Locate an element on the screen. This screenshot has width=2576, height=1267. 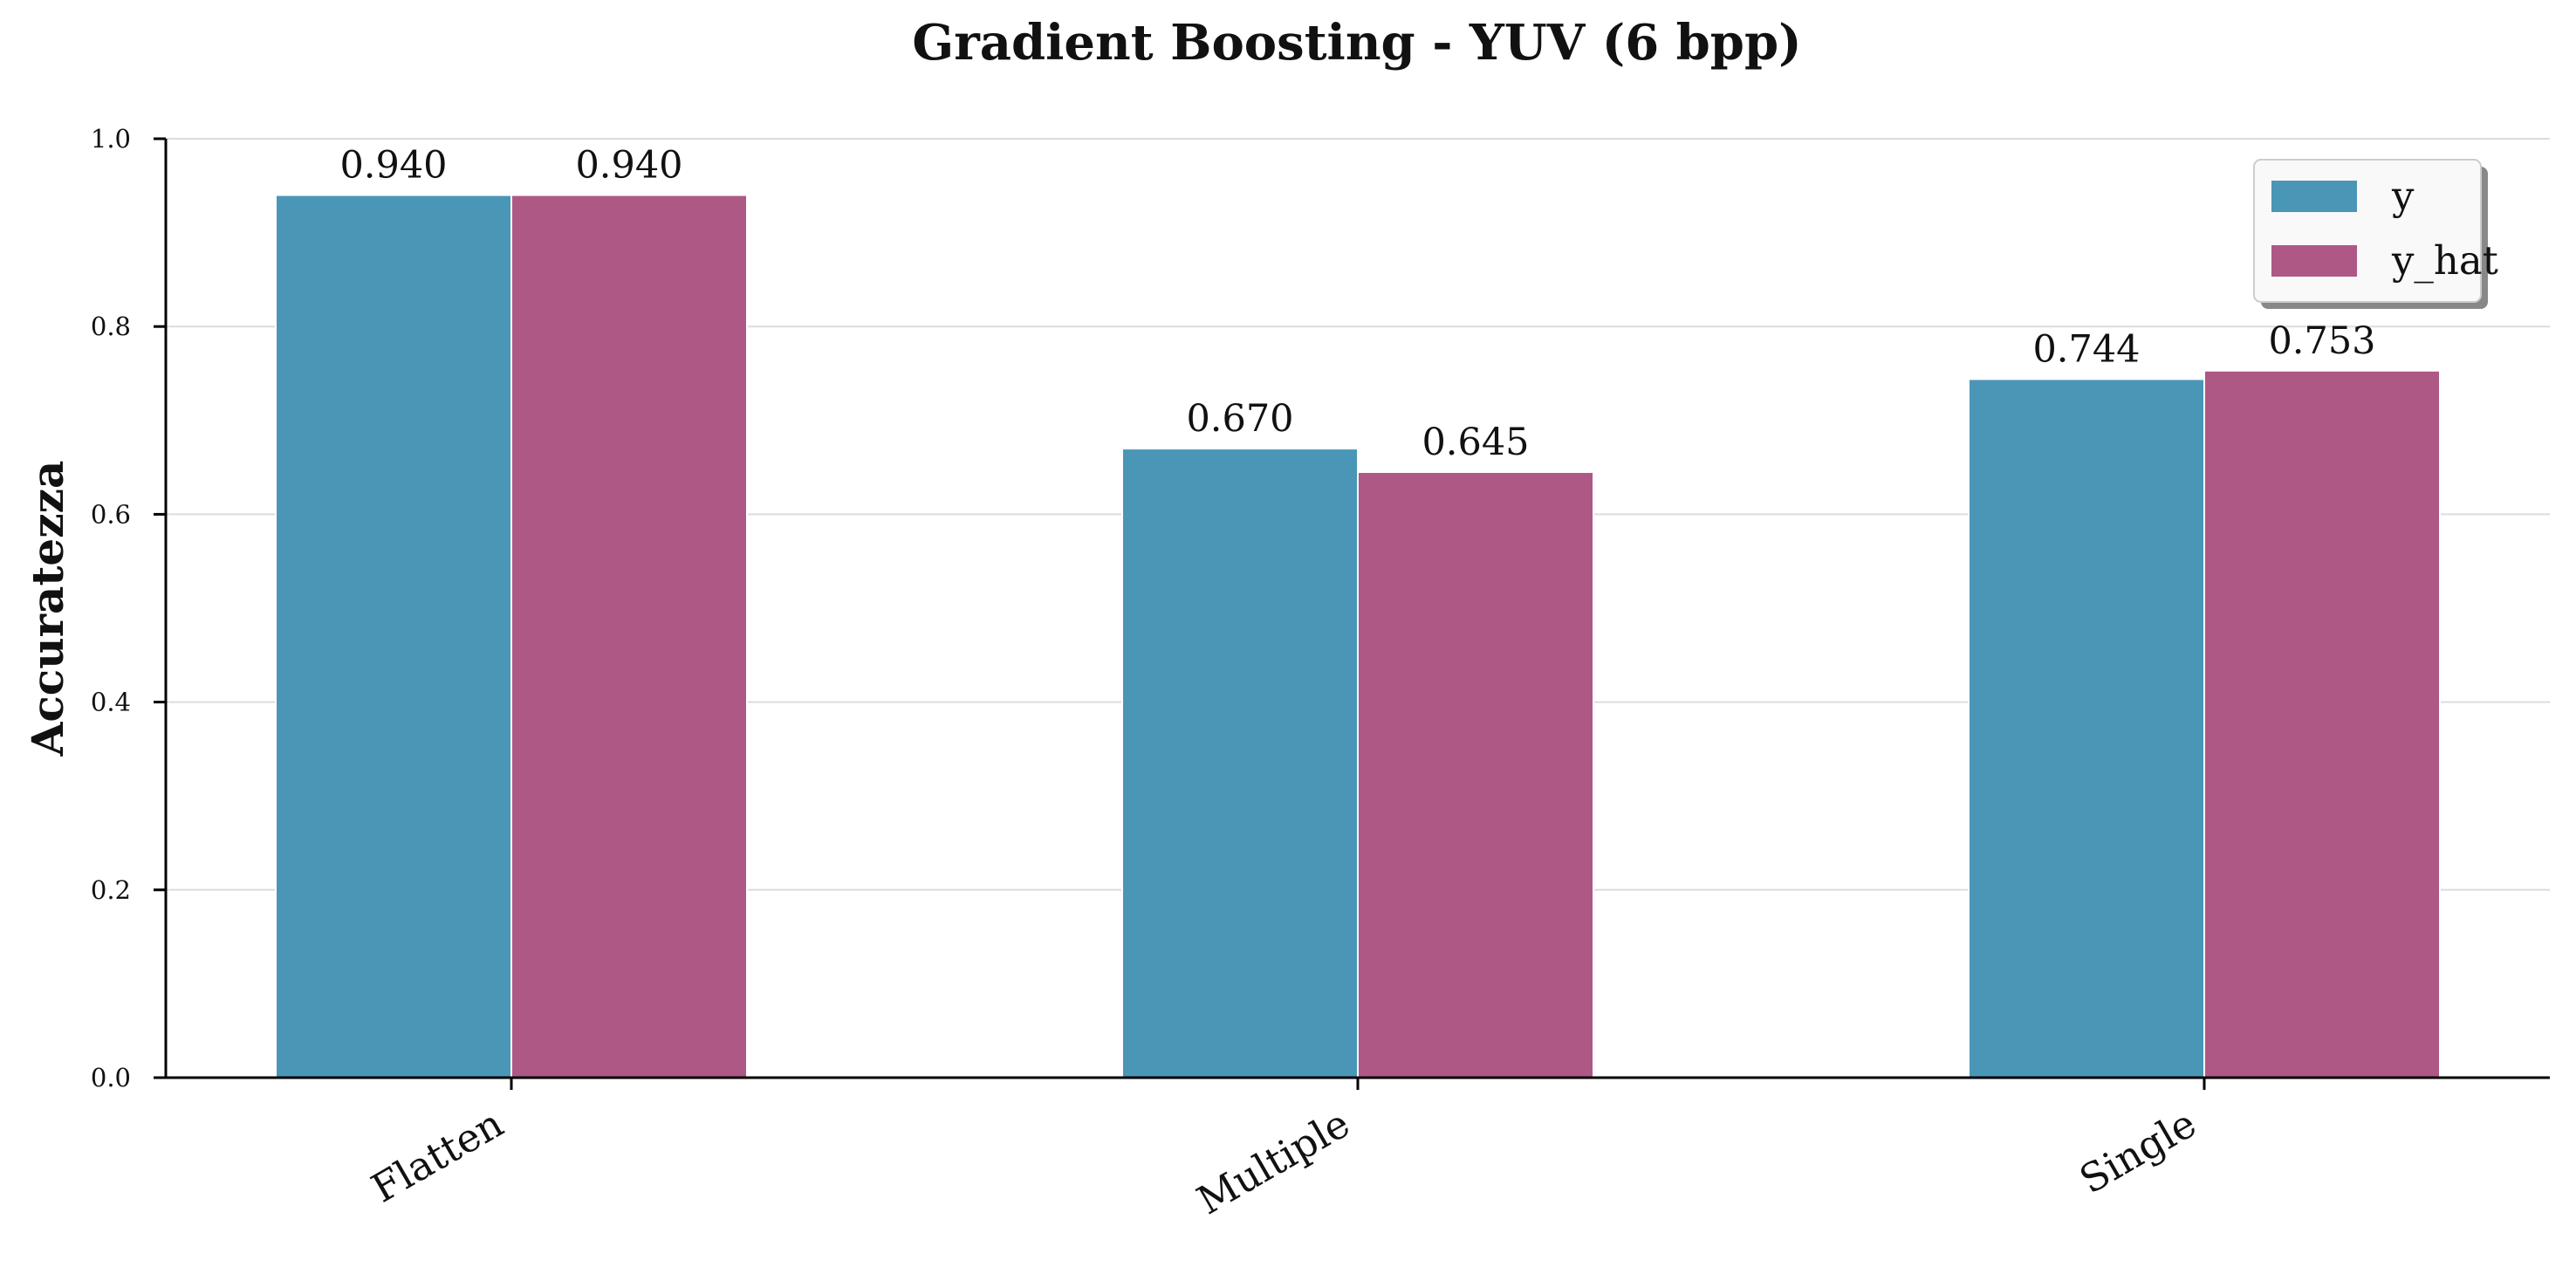
bar-y_hat-single is located at coordinates (2322, 724).